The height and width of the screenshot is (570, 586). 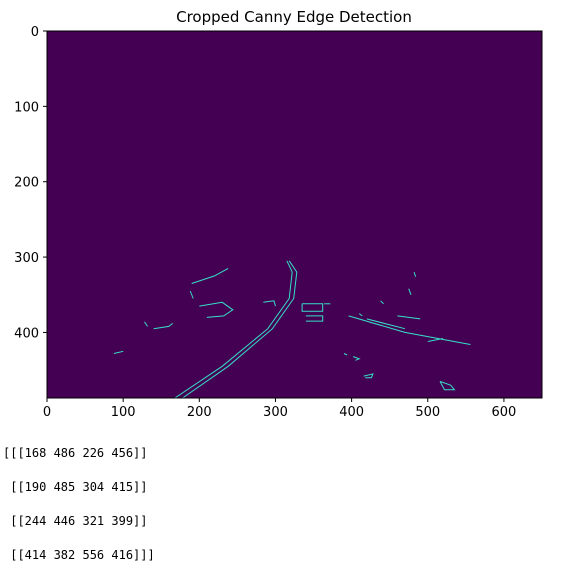 I want to click on x-axis: 0 100 200 300 400 500 600, so click(x=279, y=409).